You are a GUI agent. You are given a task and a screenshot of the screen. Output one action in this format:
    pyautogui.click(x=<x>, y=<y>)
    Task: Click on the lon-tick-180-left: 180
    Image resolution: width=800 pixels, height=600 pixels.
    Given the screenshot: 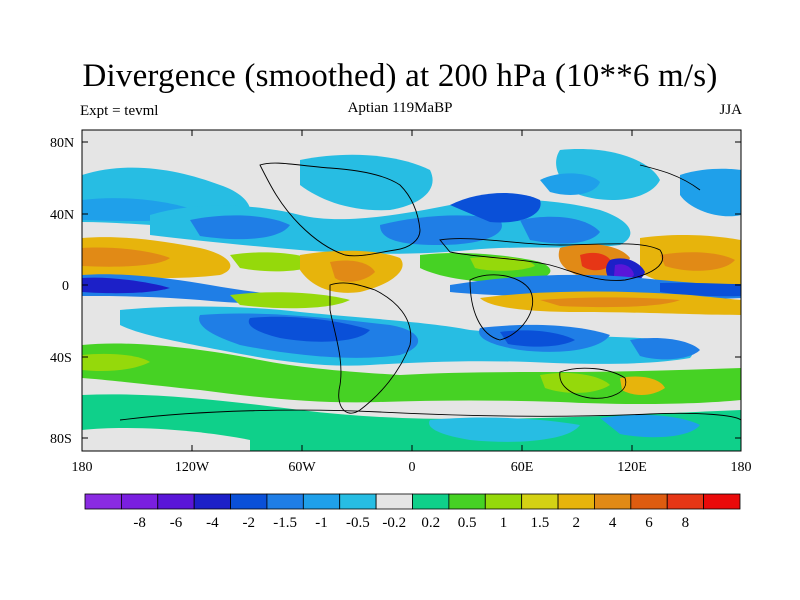 What is the action you would take?
    pyautogui.click(x=82, y=467)
    